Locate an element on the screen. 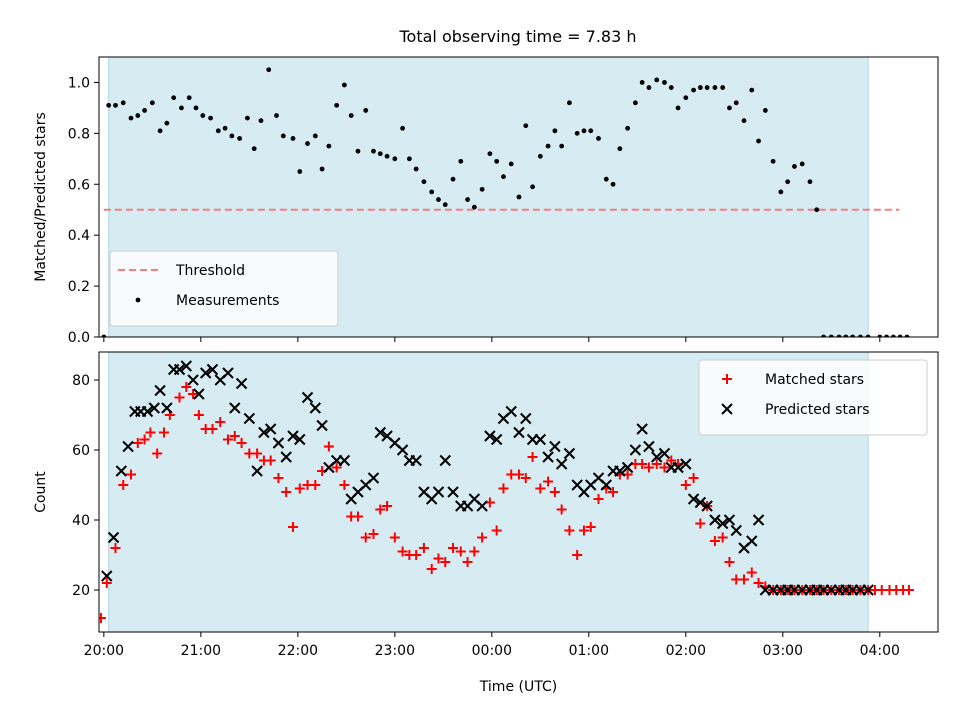 Image resolution: width=960 pixels, height=720 pixels. y-axis-label: Count is located at coordinates (41, 492).